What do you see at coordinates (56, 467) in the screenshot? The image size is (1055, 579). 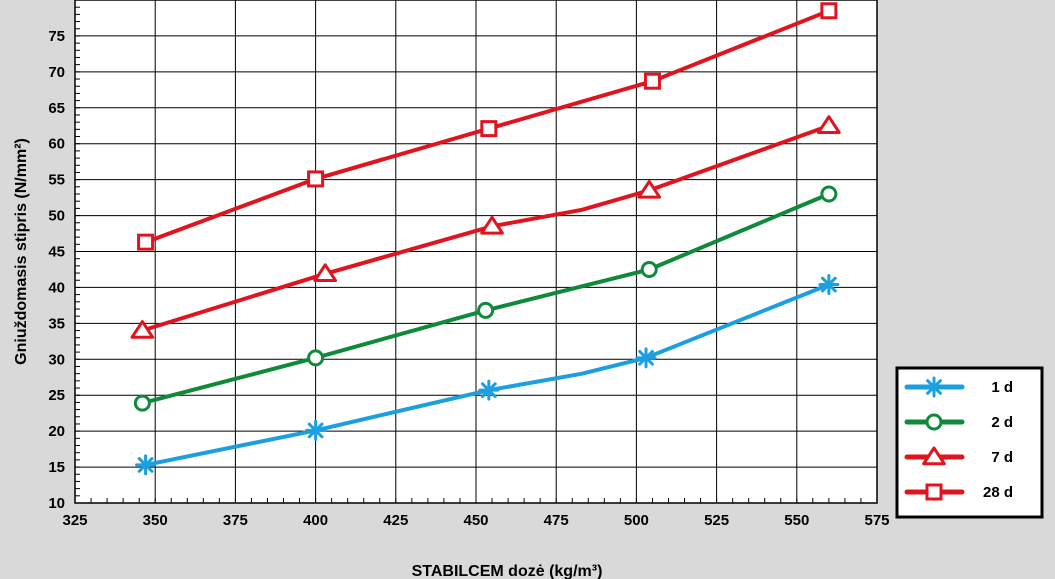 I see `y-tick-label: 15` at bounding box center [56, 467].